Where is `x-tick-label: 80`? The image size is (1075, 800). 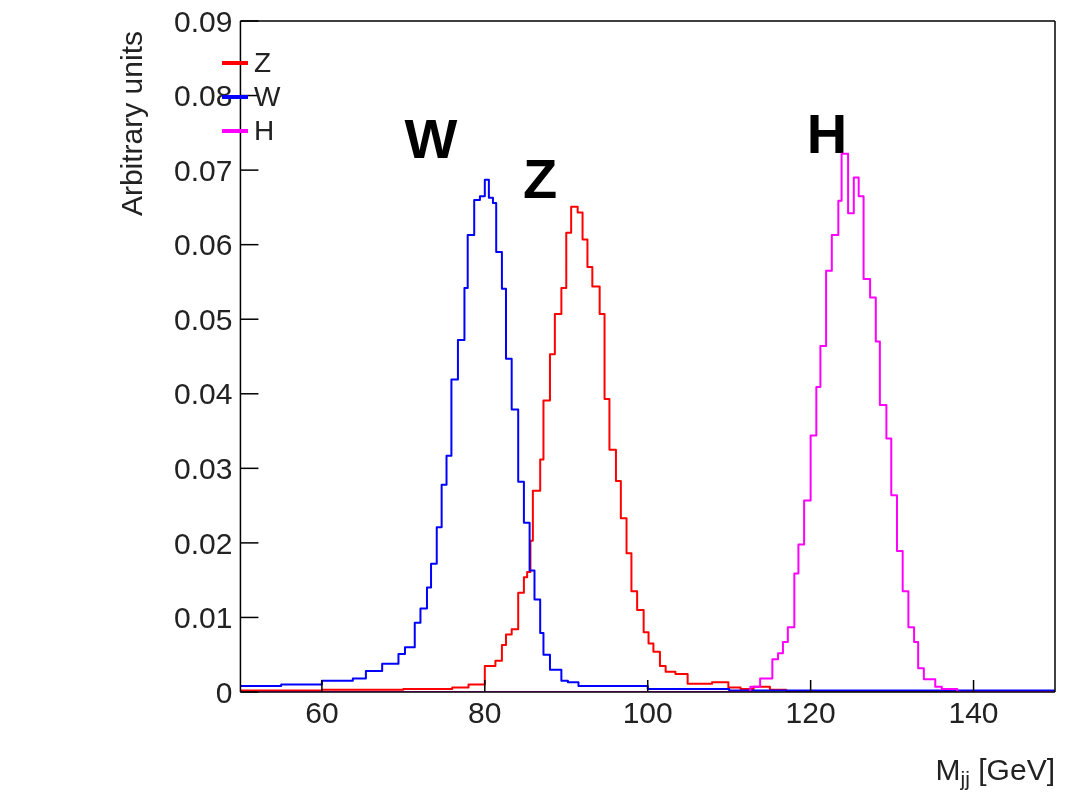
x-tick-label: 80 is located at coordinates (485, 713).